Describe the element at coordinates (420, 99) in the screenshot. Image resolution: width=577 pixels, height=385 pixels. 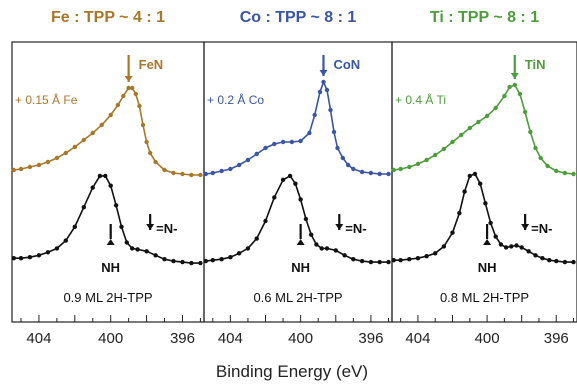
I see `metal-dose-label: + 0.4 Å Ti` at that location.